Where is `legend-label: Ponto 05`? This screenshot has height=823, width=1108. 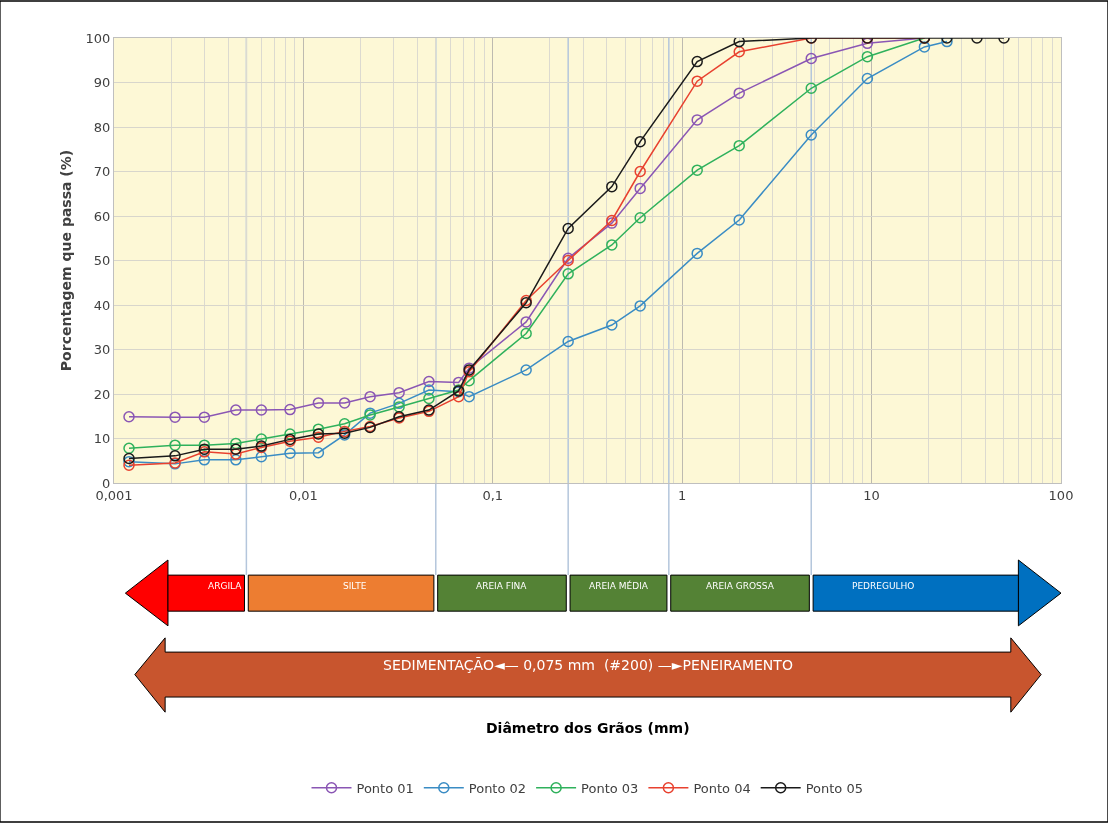
legend-label: Ponto 05 is located at coordinates (834, 788).